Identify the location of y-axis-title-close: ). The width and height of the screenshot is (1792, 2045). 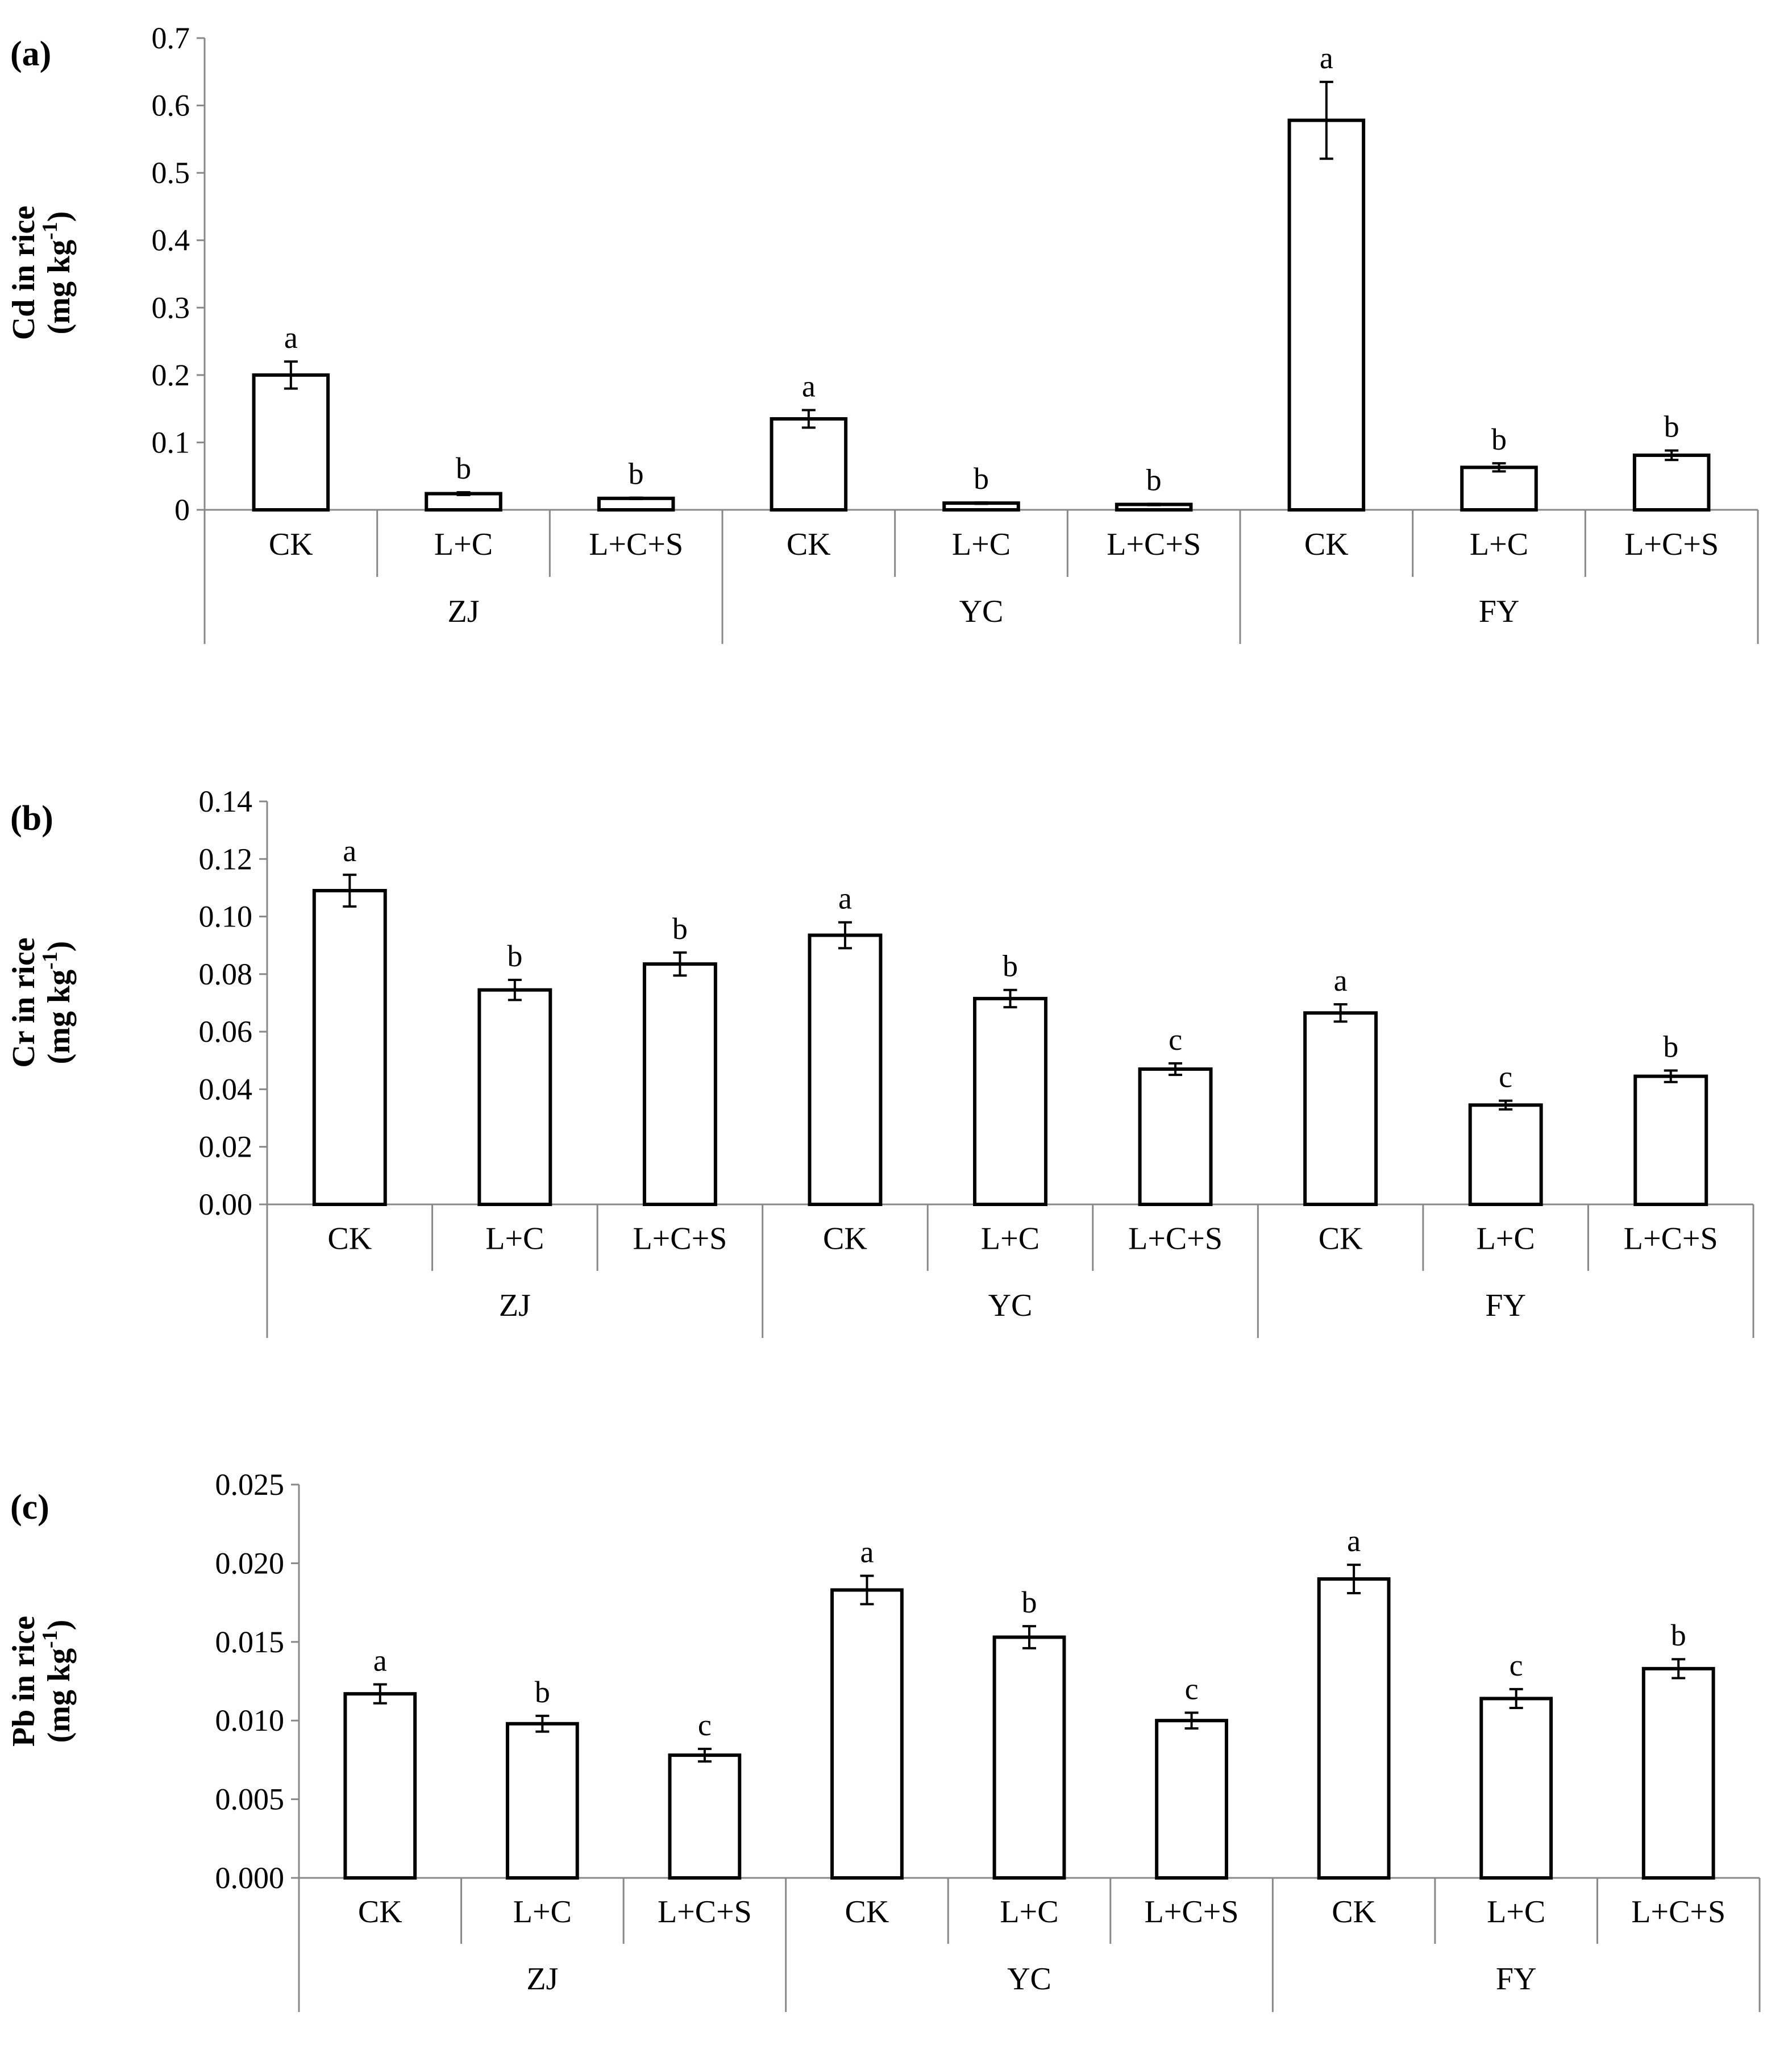
(59, 1625).